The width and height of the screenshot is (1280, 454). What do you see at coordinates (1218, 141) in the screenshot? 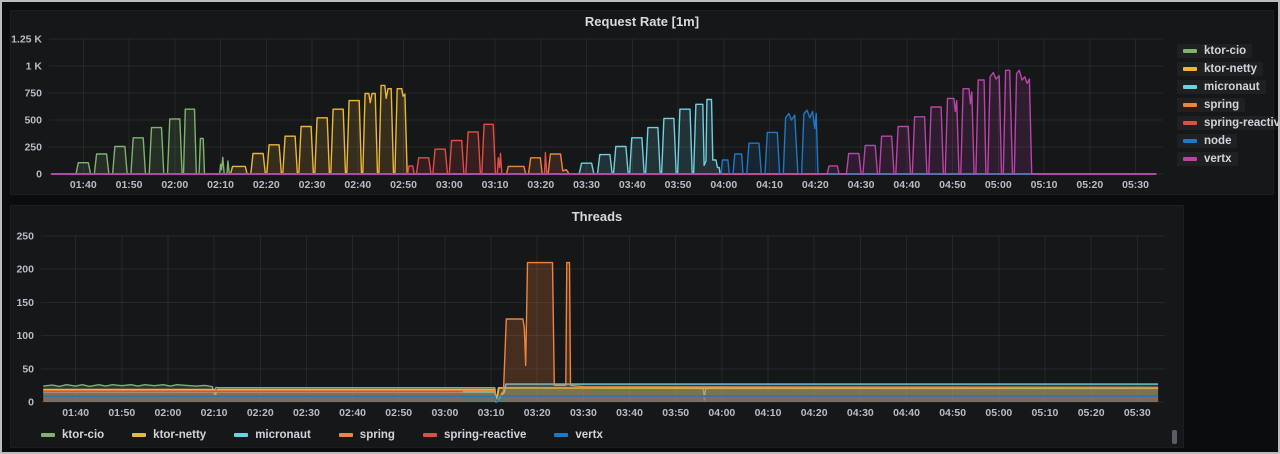
I see `legend-label: node` at bounding box center [1218, 141].